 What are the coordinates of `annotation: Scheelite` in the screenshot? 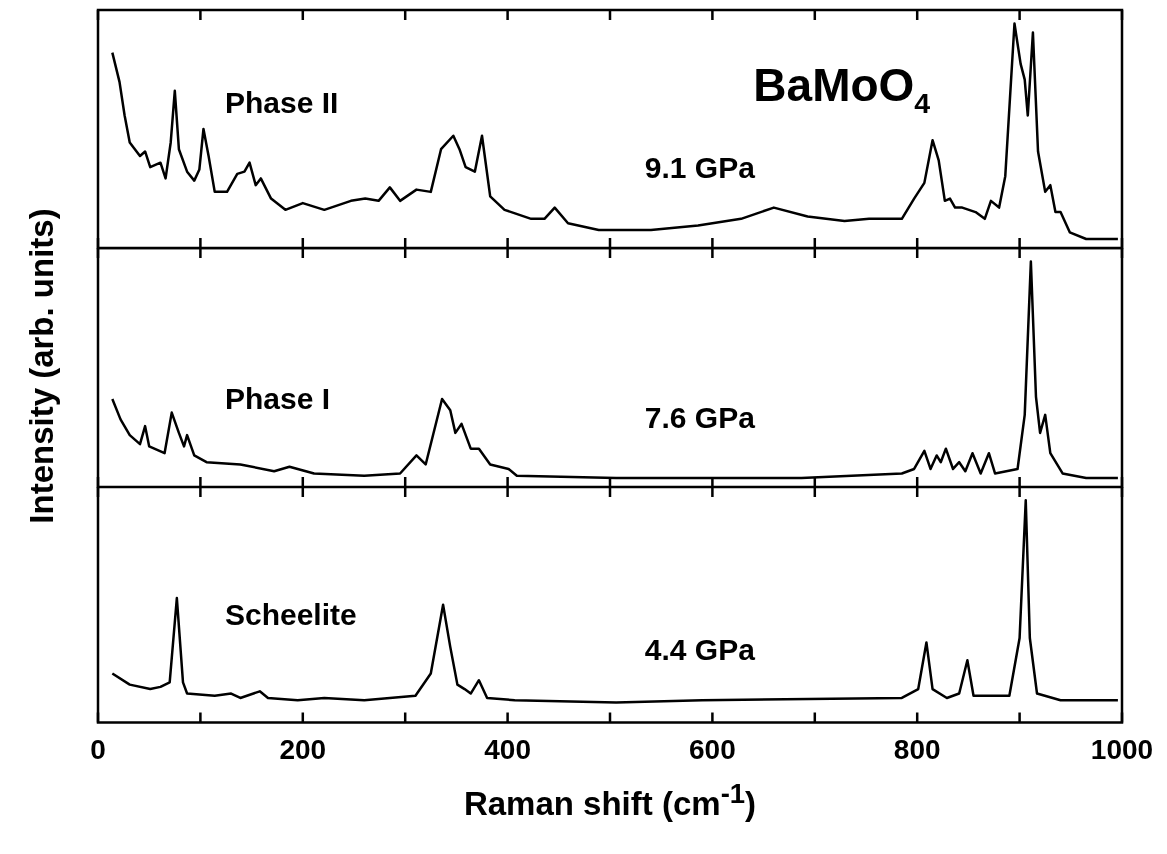 It's located at (290, 614).